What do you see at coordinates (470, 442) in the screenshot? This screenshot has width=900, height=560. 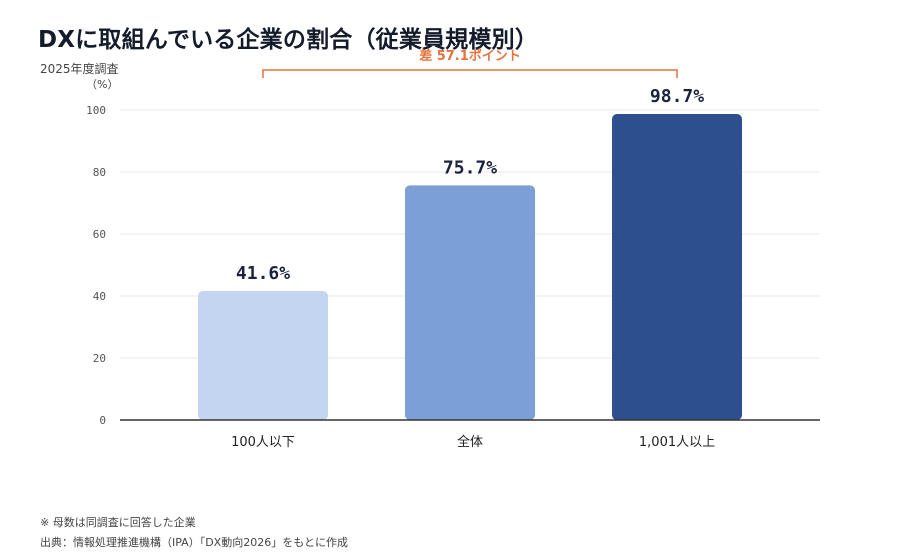 I see `x-category-label: 全体` at bounding box center [470, 442].